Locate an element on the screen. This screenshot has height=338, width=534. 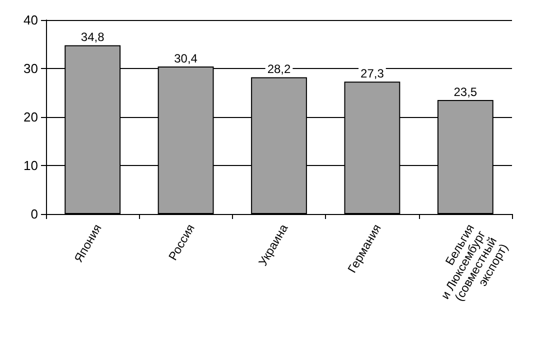
data-label: 34,8 is located at coordinates (92, 37).